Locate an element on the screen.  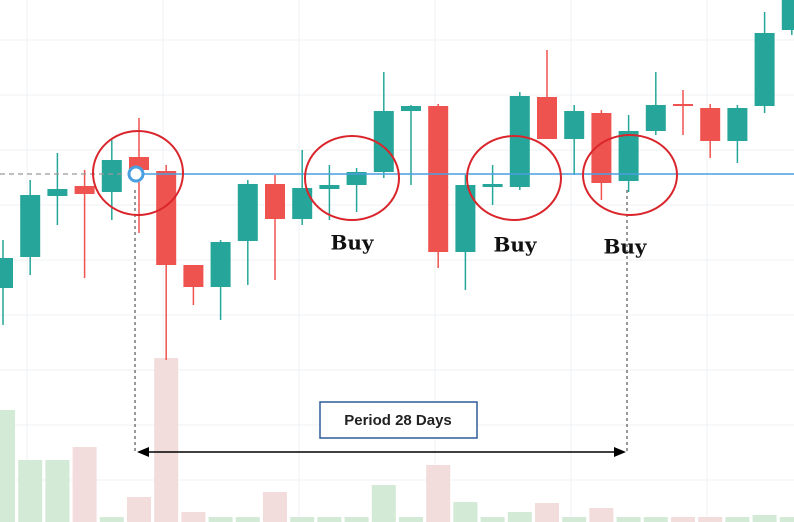
level-anchor is located at coordinates (136, 174).